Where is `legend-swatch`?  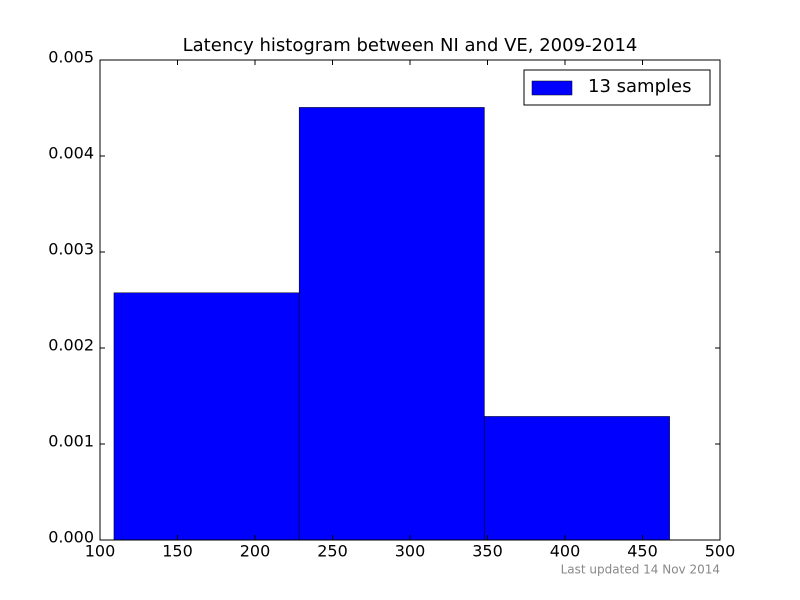 legend-swatch is located at coordinates (552, 88).